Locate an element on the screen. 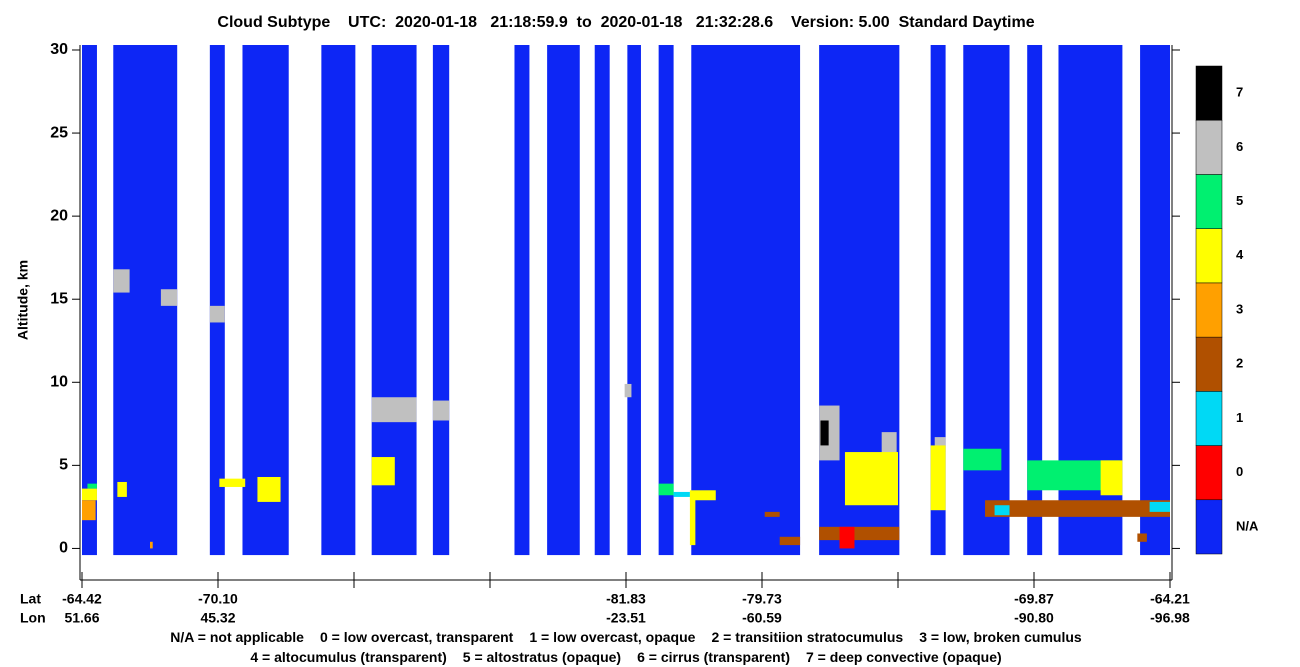  colorbar-label: 3 is located at coordinates (1239, 308).